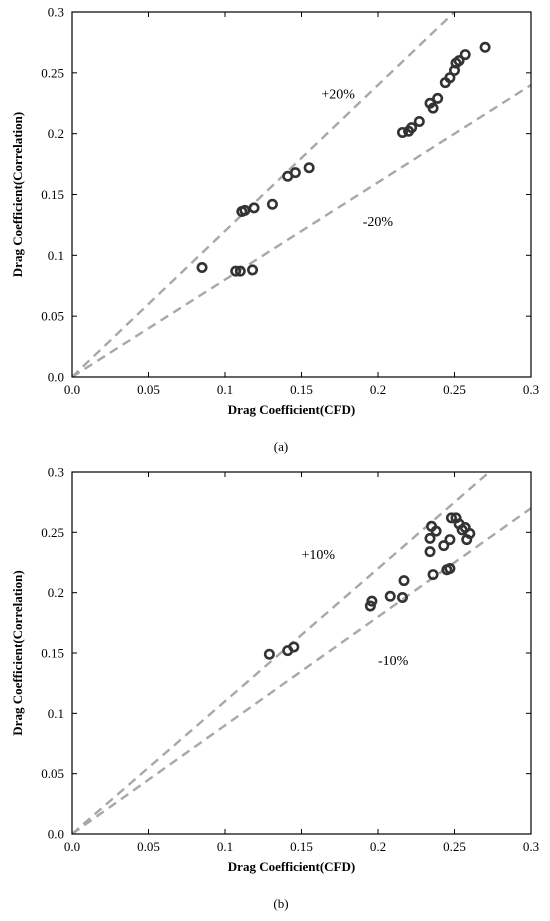 This screenshot has height=921, width=550. What do you see at coordinates (280, 903) in the screenshot?
I see `figure-caption: (b)` at bounding box center [280, 903].